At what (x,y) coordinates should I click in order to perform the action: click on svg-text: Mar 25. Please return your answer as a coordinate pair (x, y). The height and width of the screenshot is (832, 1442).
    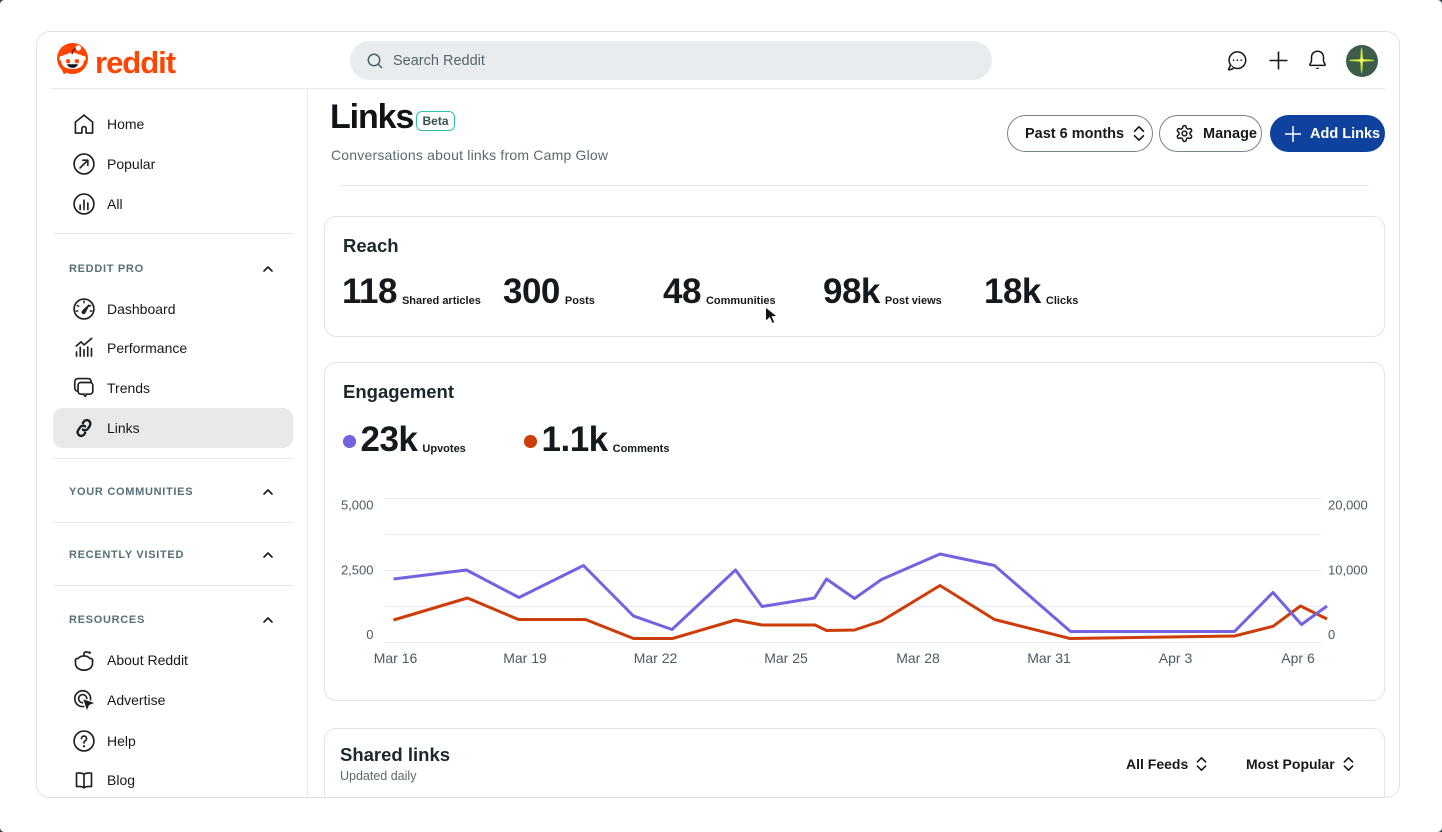
    Looking at the image, I should click on (786, 658).